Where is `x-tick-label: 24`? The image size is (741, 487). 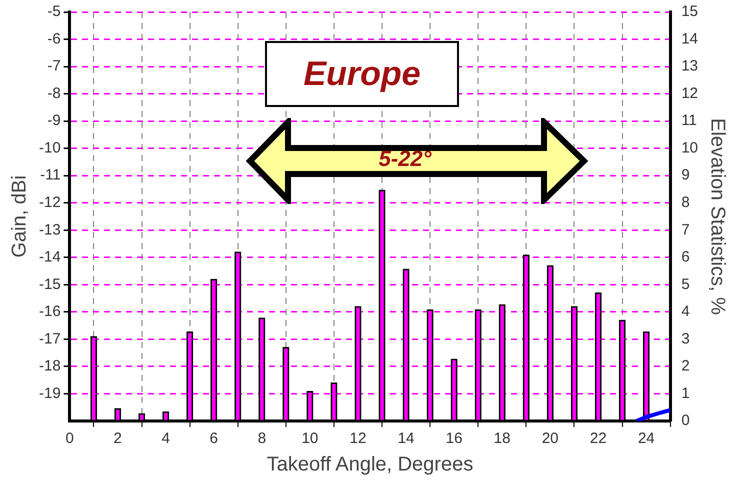 x-tick-label: 24 is located at coordinates (646, 439).